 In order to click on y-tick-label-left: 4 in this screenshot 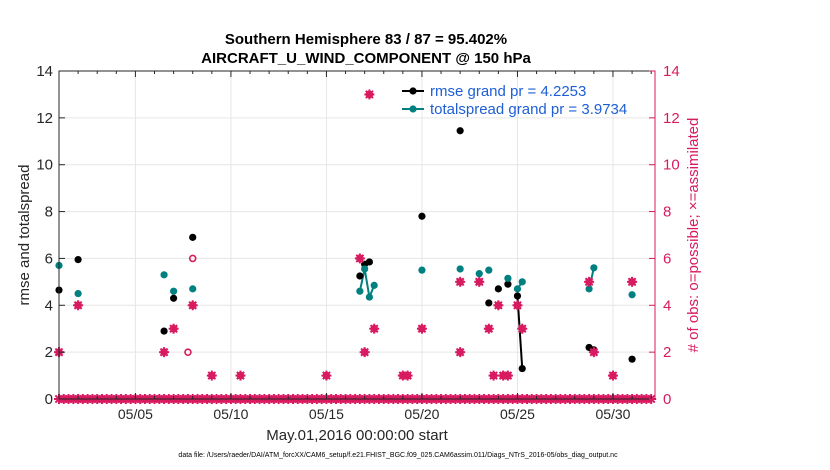, I will do `click(49, 305)`.